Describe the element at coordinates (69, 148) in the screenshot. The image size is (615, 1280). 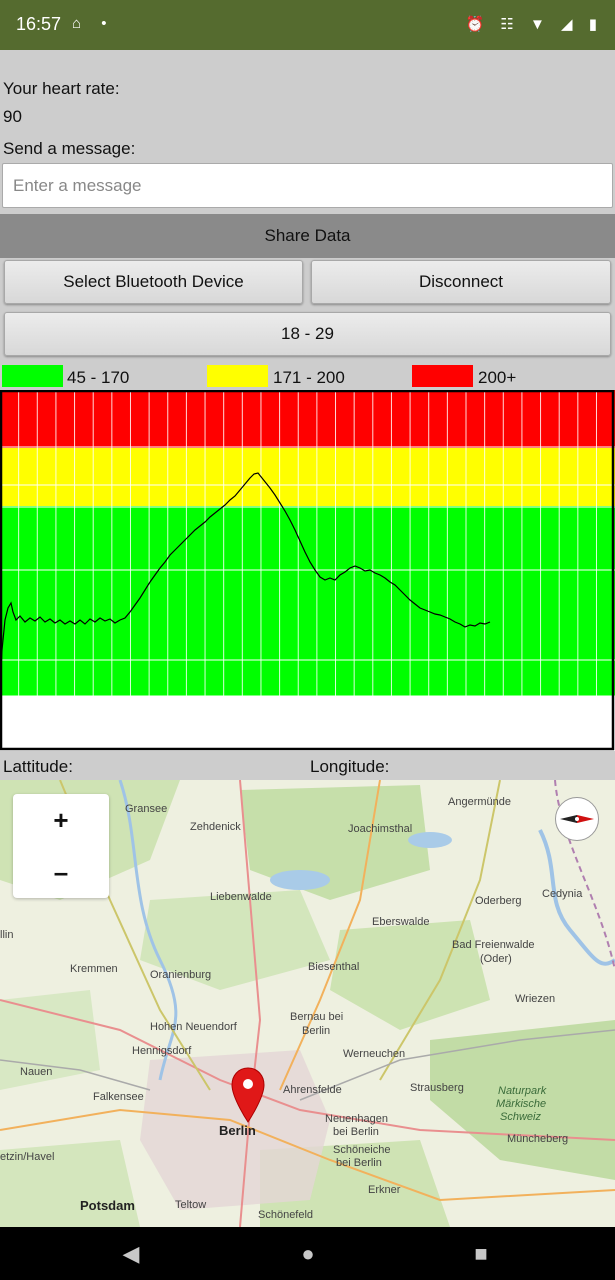
I see `message-label: Send a message:` at that location.